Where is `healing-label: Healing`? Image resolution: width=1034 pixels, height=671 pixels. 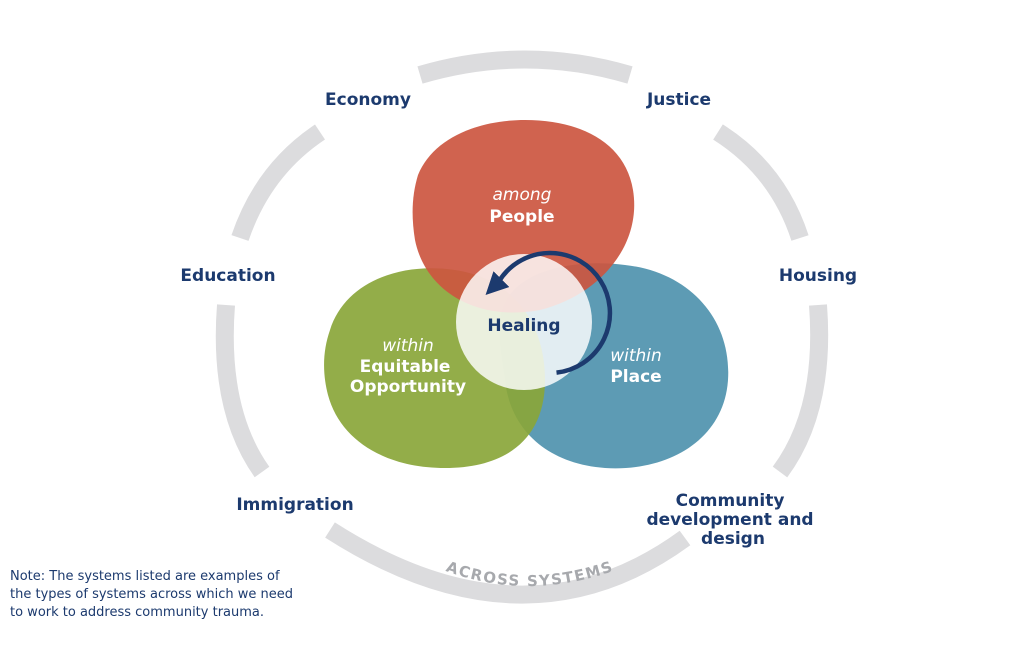
healing-label: Healing is located at coordinates (523, 326).